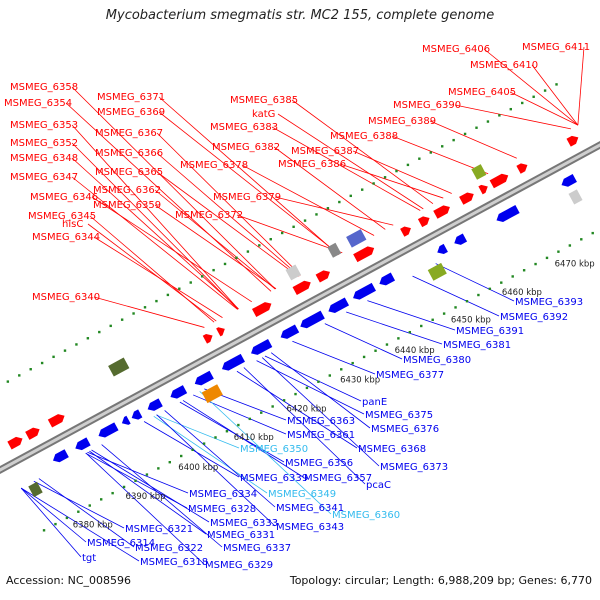 The height and width of the screenshot is (600, 600). I want to click on gene-label-top: MSMEG_6385, so click(264, 100).